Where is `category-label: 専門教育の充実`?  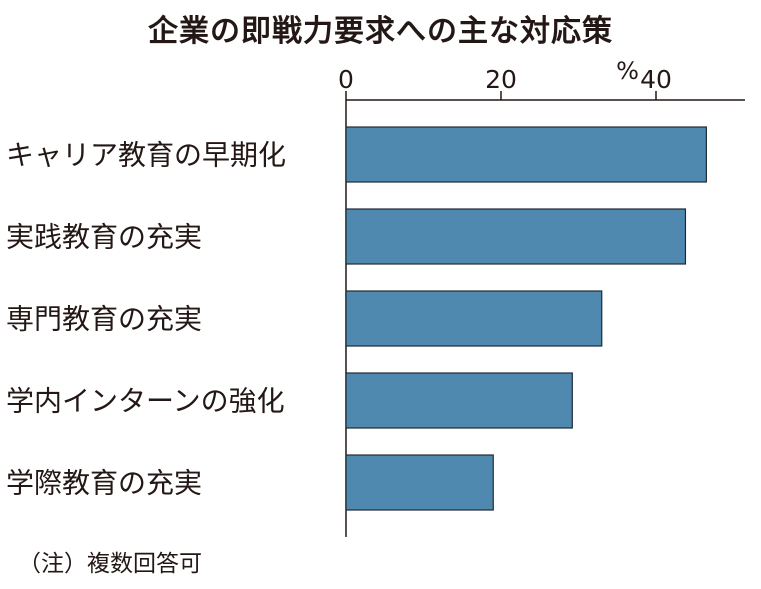
category-label: 専門教育の充実 is located at coordinates (104, 319).